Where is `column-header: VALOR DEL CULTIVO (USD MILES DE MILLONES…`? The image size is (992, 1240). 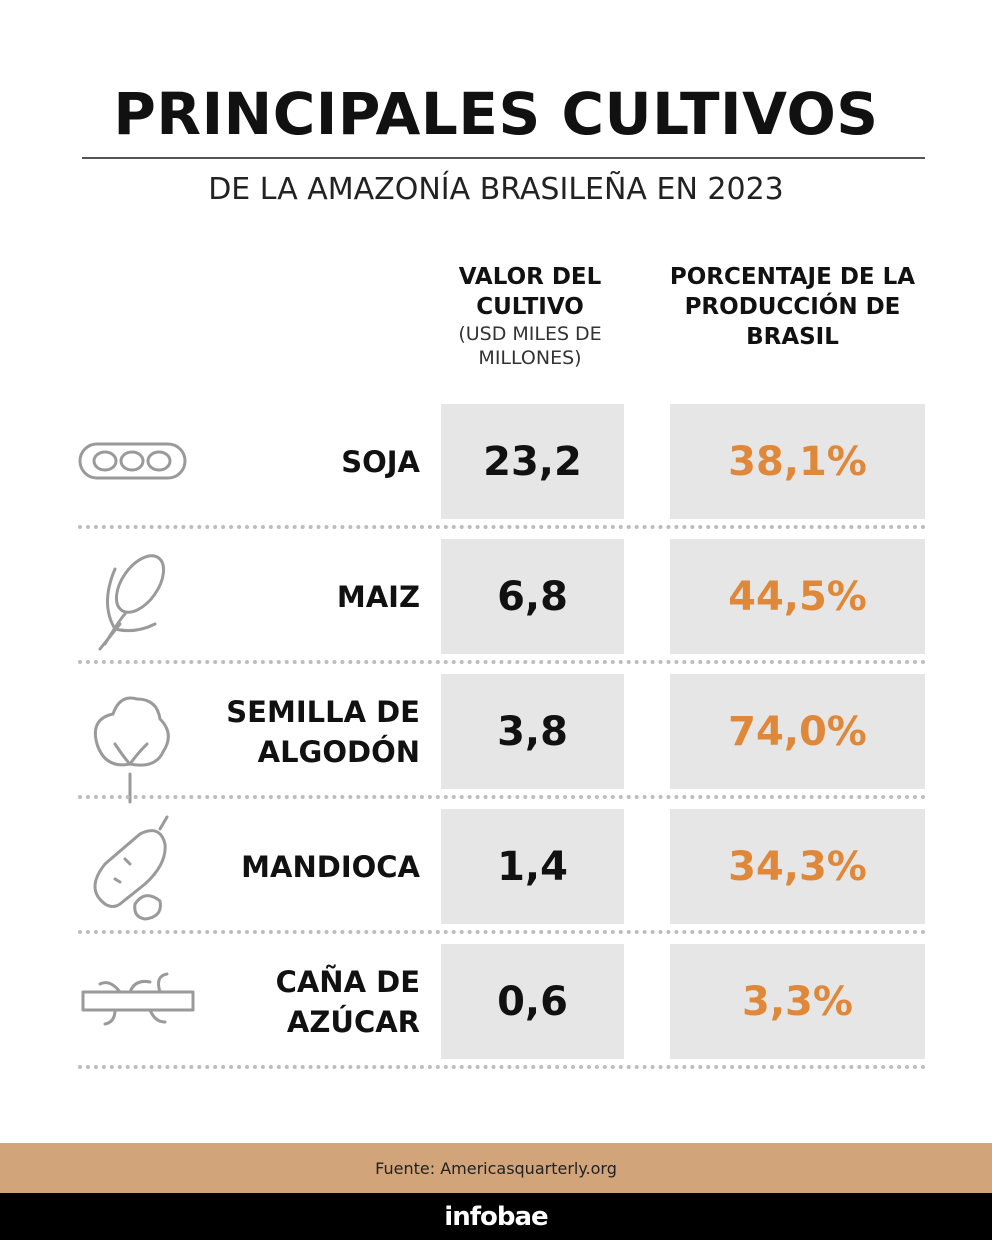 column-header: VALOR DEL CULTIVO (USD MILES DE MILLONES… is located at coordinates (530, 316).